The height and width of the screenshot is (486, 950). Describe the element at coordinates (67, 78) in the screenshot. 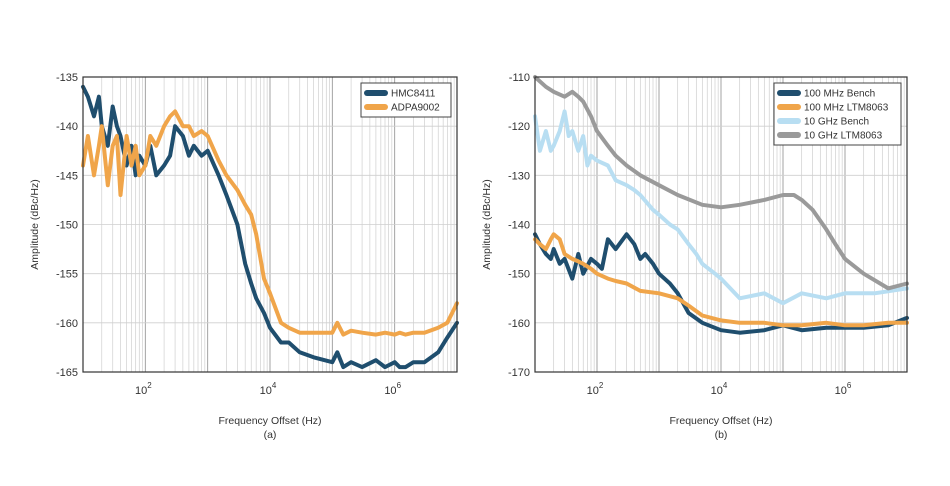

I see `y-tick-label: -135` at that location.